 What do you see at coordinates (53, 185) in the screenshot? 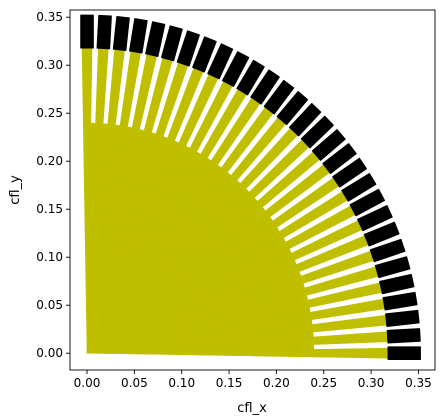
I see `y-axis: 0.00 0.05 0.10 0.15 0.20 0.25 0.30 0.35` at bounding box center [53, 185].